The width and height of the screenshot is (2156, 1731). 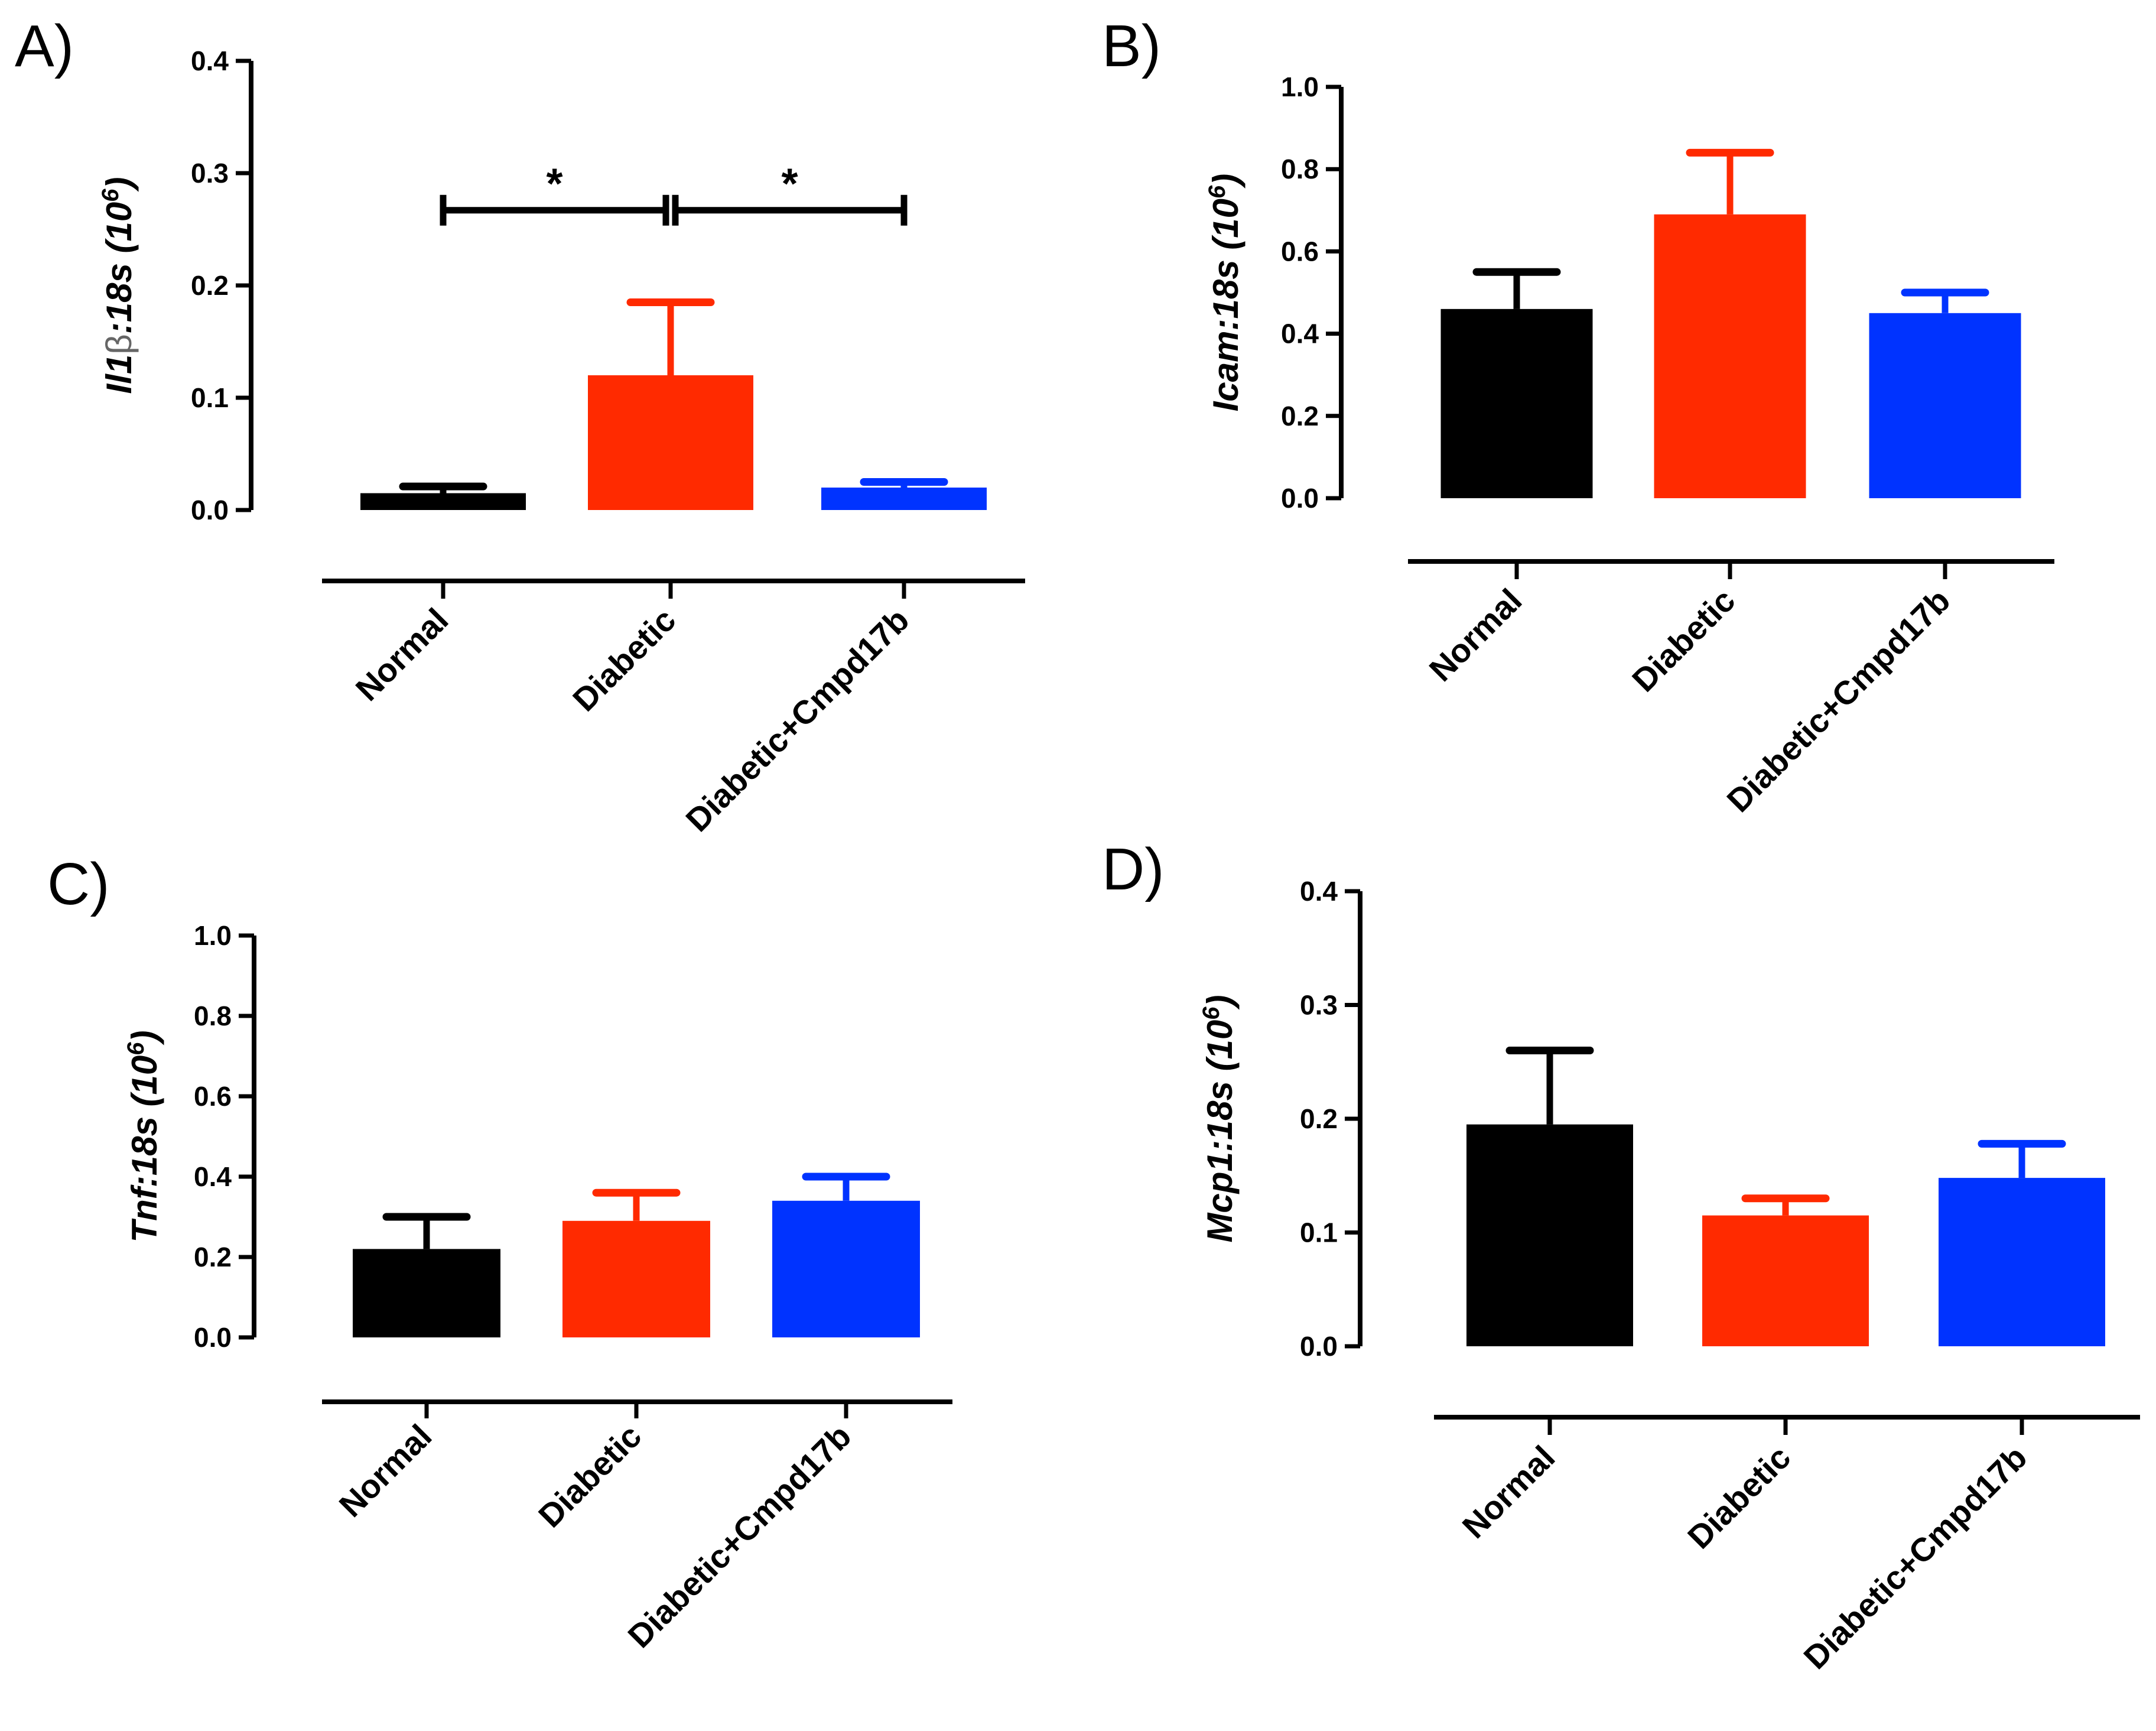 I want to click on y-title-text: :18s (10, so click(x=119, y=268).